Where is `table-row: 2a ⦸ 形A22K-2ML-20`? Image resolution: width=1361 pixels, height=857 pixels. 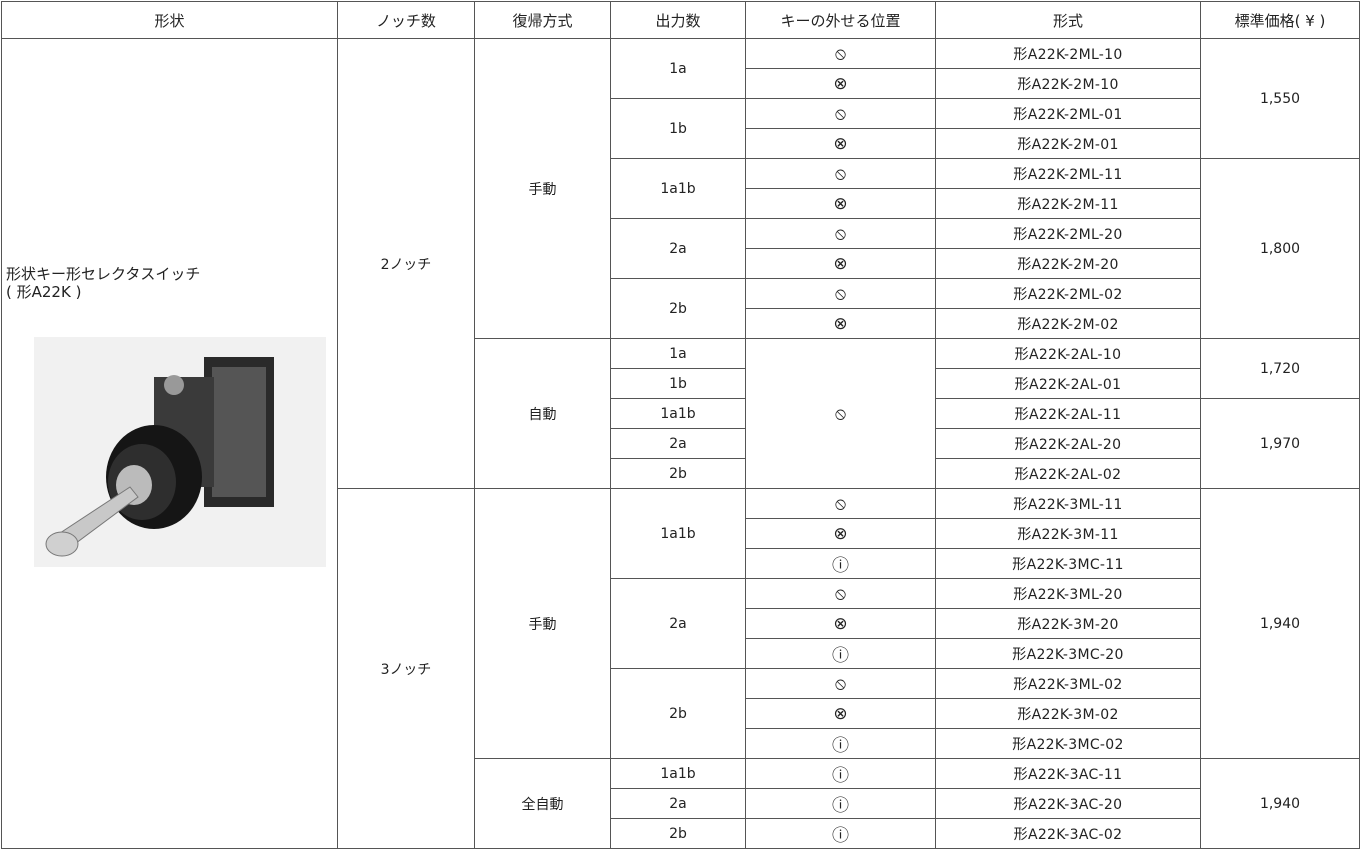 table-row: 2a ⦸ 形A22K-2ML-20 is located at coordinates (681, 248).